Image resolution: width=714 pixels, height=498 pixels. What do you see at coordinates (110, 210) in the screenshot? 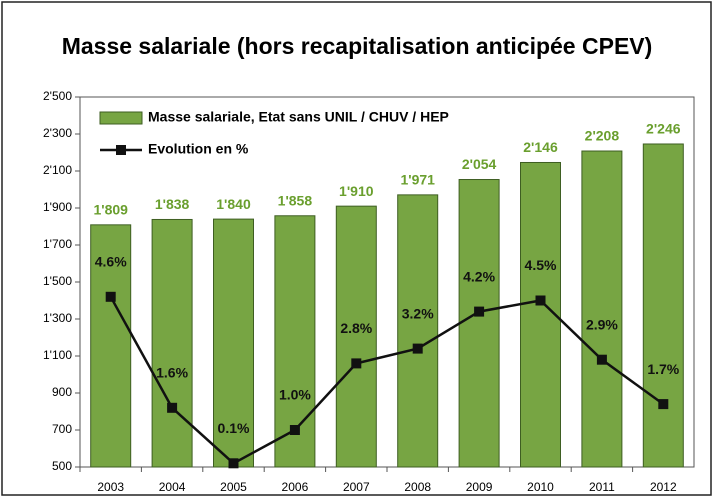
I see `bar-value-label: 1'809` at bounding box center [110, 210].